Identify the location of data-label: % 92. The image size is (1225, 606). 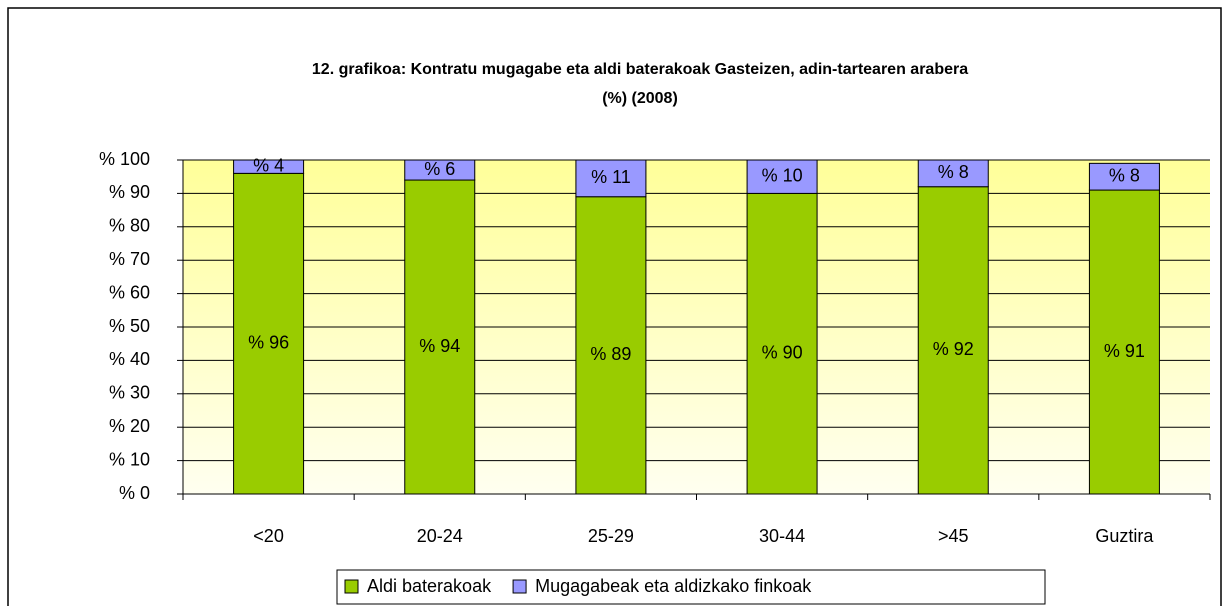
(953, 349).